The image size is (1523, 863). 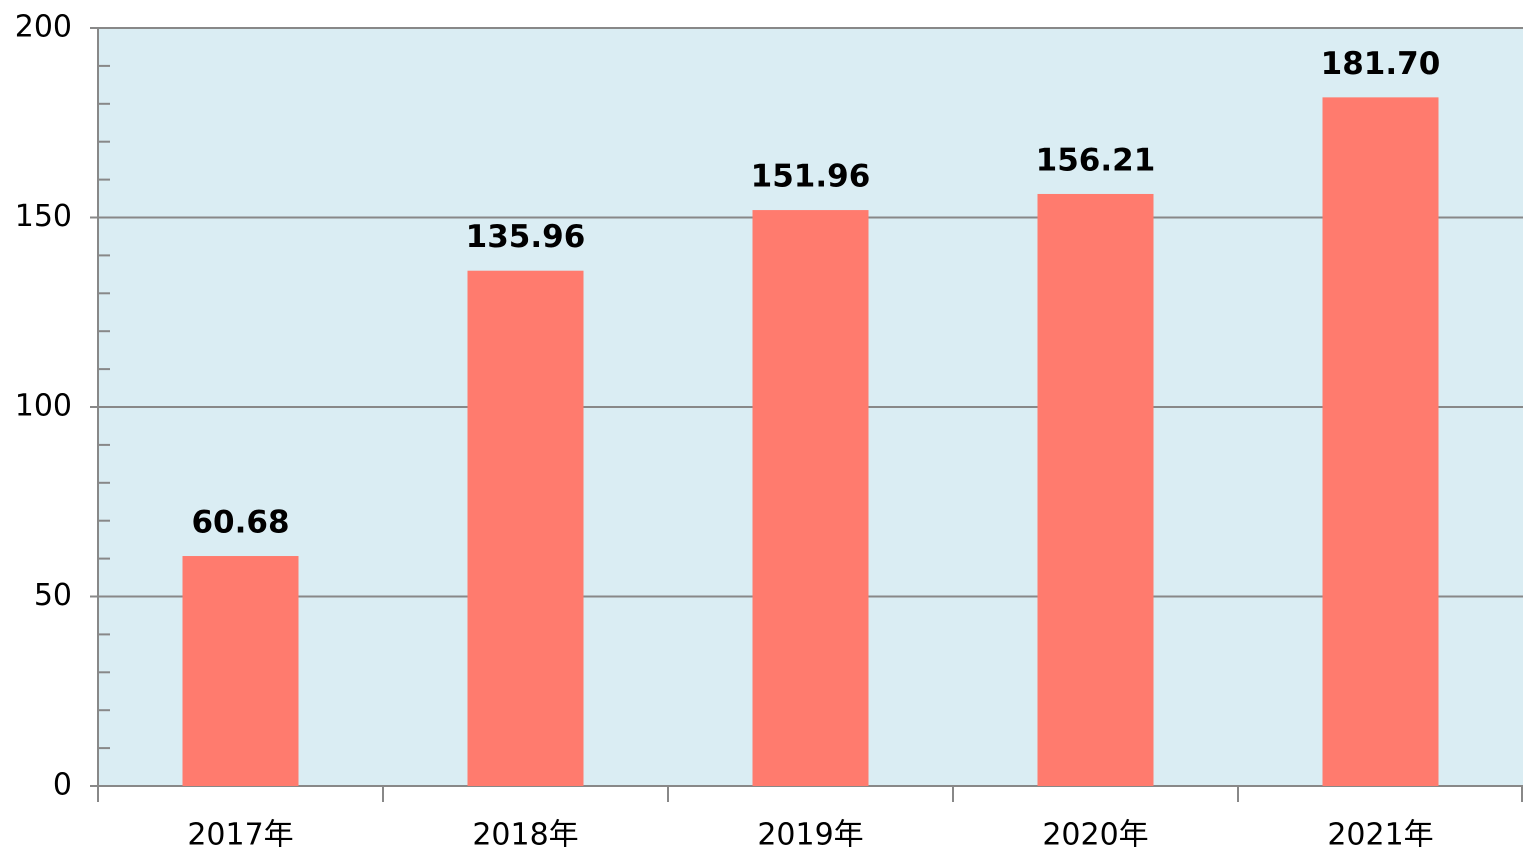 What do you see at coordinates (53, 595) in the screenshot?
I see `y-tick-label: 50` at bounding box center [53, 595].